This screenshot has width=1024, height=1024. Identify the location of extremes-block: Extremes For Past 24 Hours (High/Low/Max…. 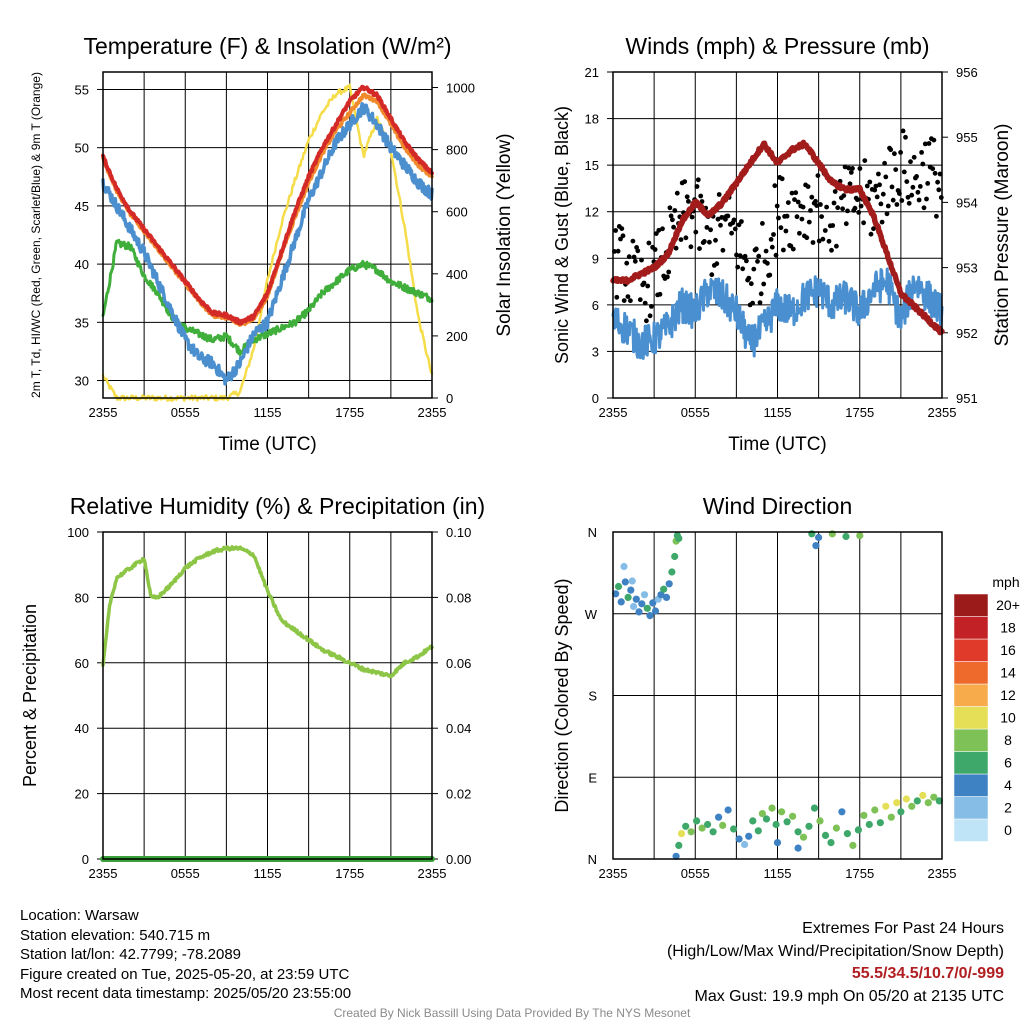
(835, 963).